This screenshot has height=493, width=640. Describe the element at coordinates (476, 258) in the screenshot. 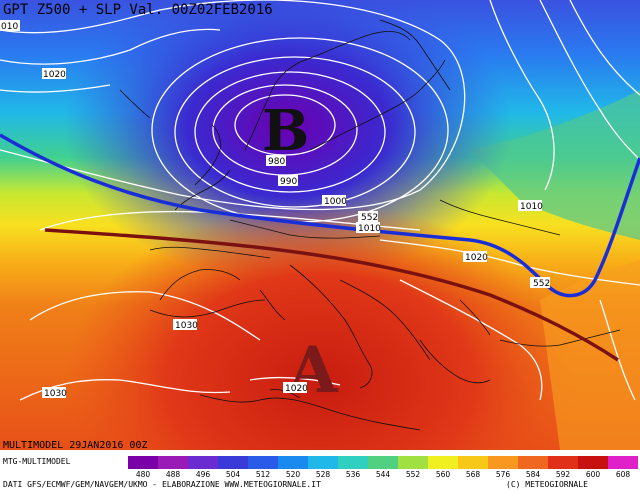

I see `isobar-label-1020-center: 1020` at that location.